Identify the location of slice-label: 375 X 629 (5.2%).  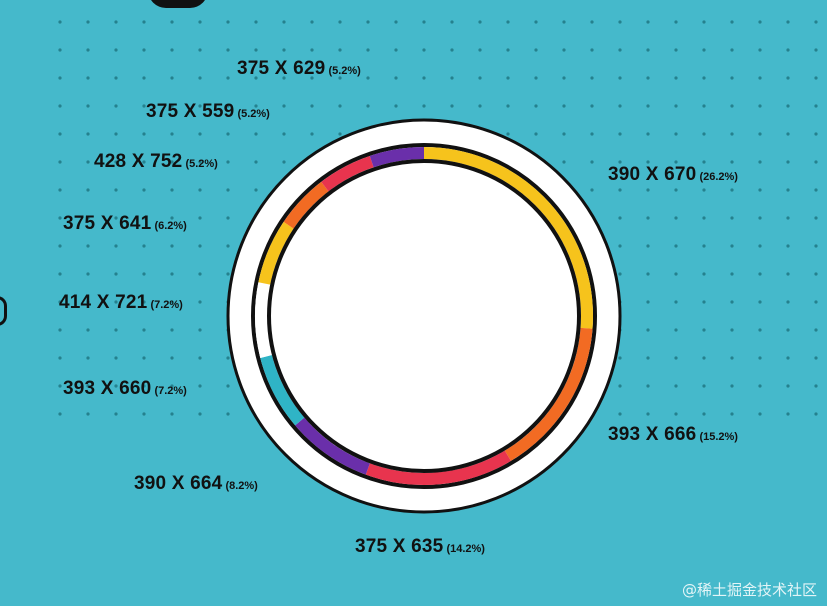
(299, 69).